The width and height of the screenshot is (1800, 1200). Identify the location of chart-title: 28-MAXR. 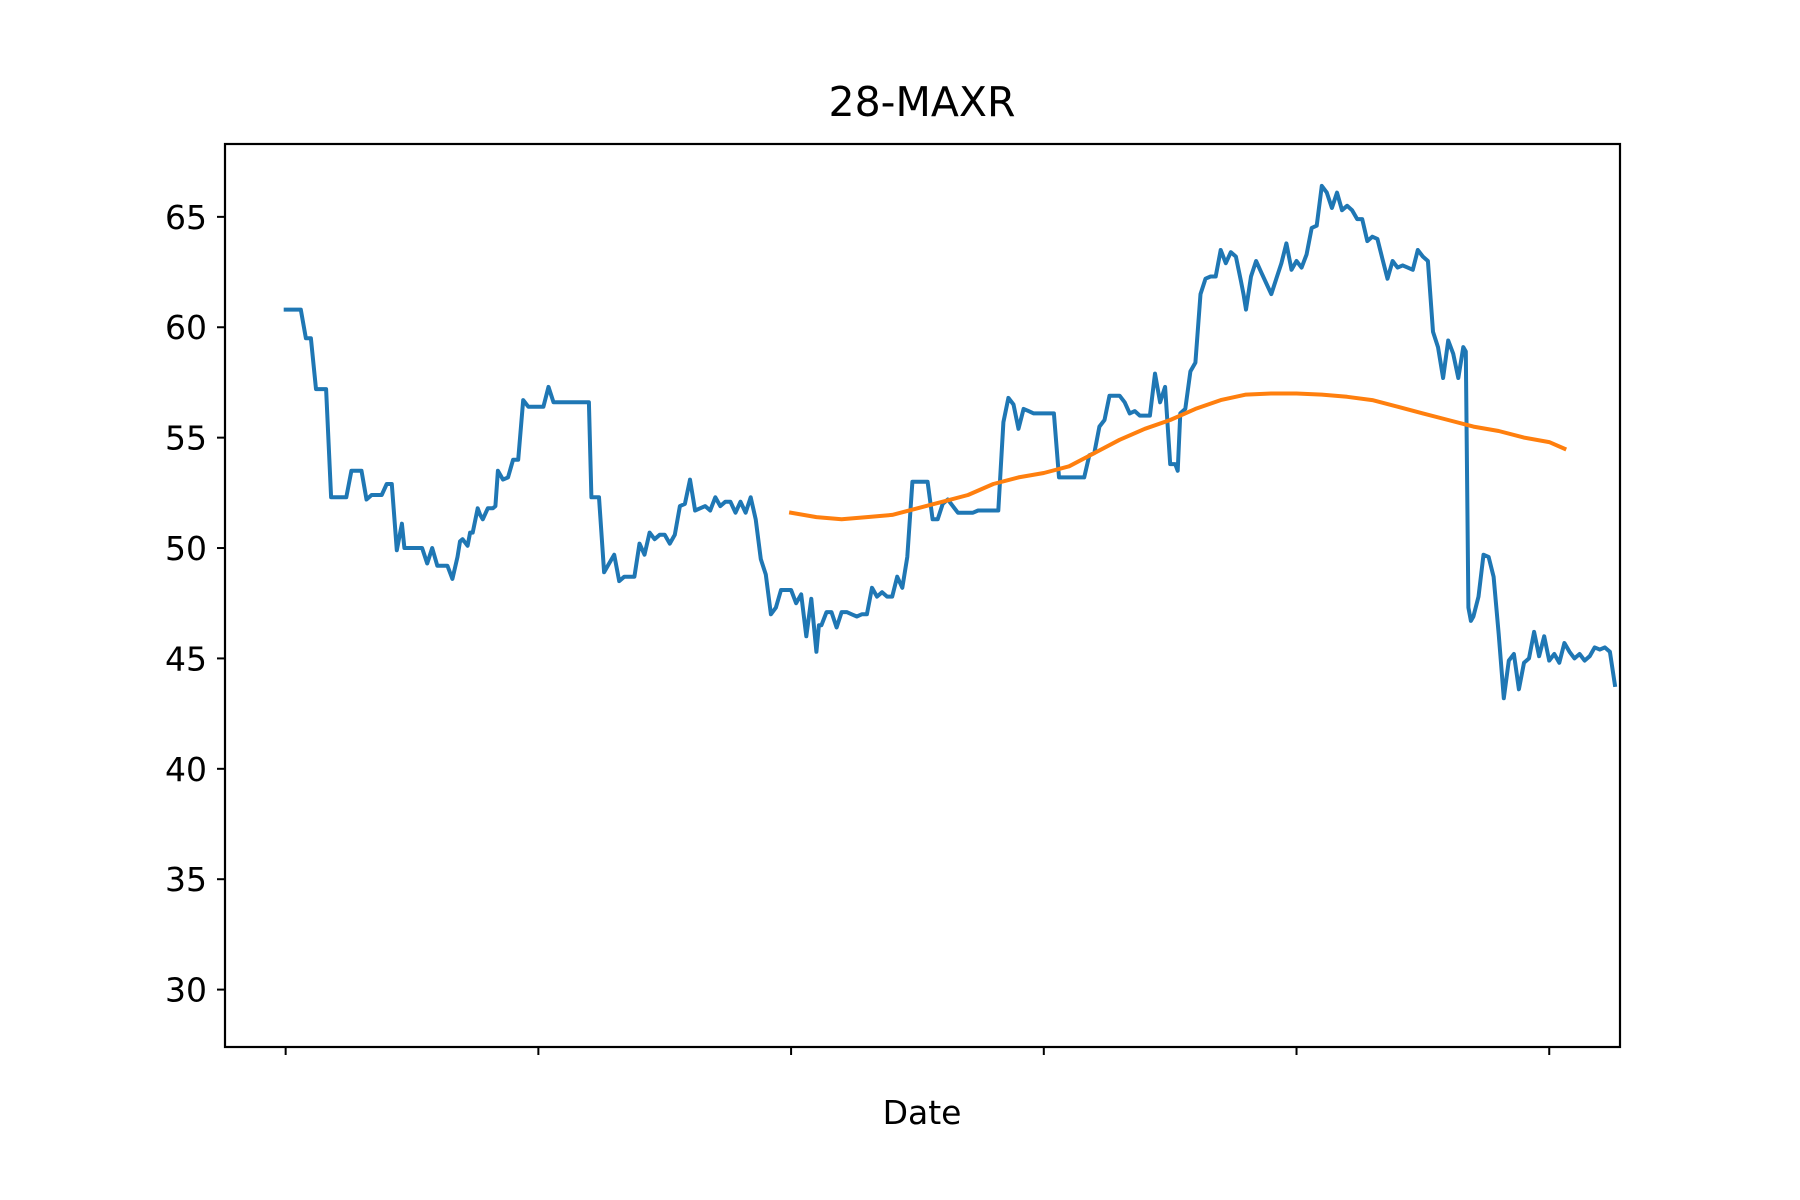
(922, 102).